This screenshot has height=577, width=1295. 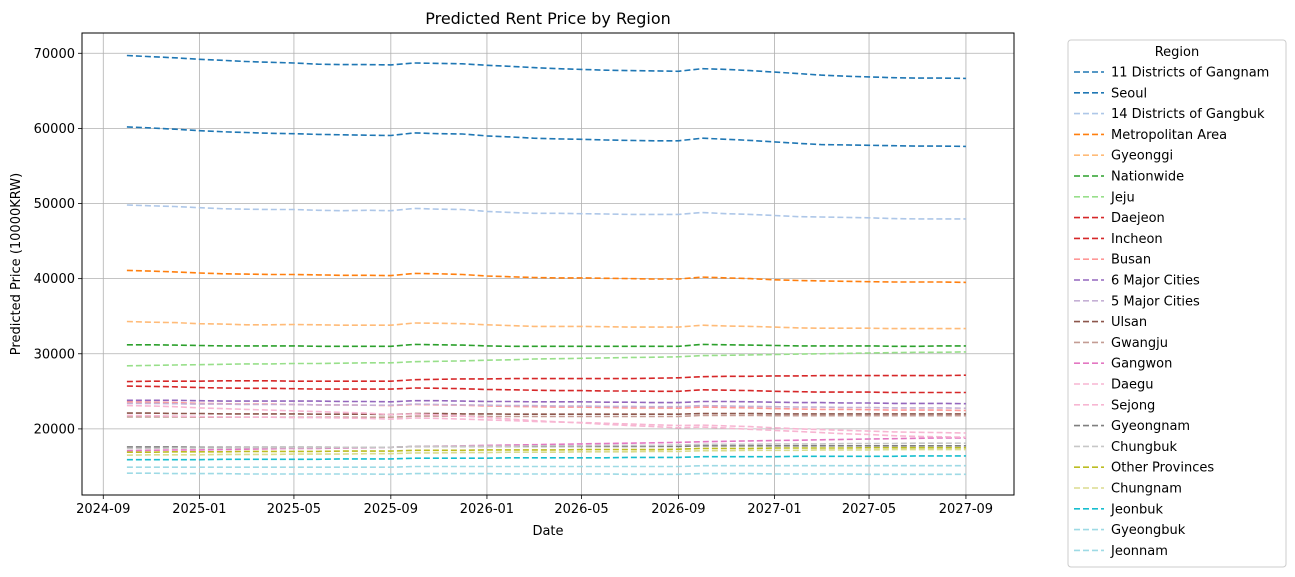 I want to click on legend-label-gangwon: Gangwon, so click(x=1141, y=364).